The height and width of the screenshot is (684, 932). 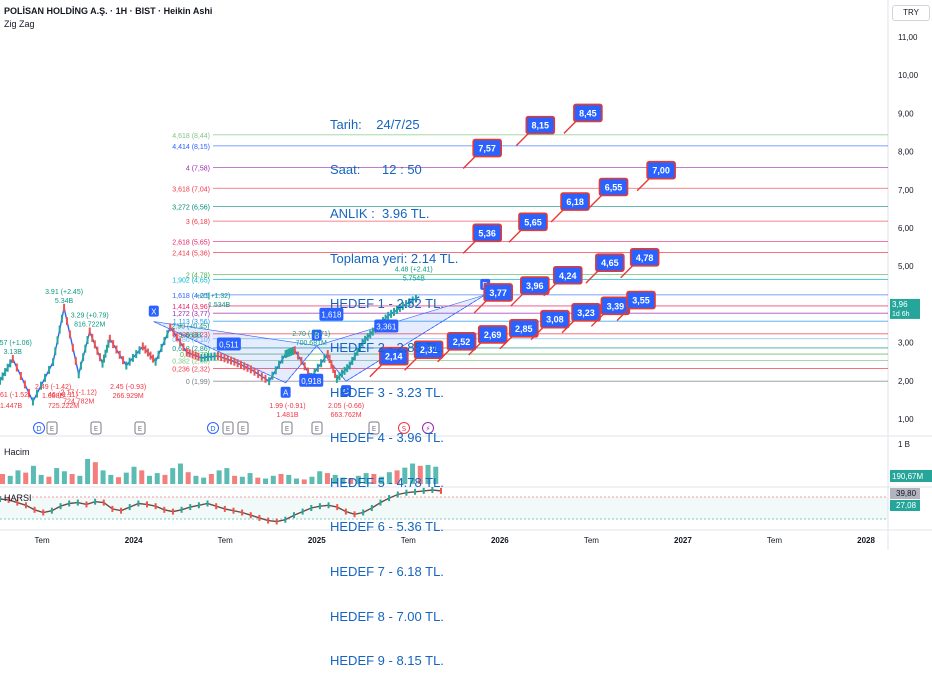 I want to click on target-text: 3,08, so click(x=555, y=320).